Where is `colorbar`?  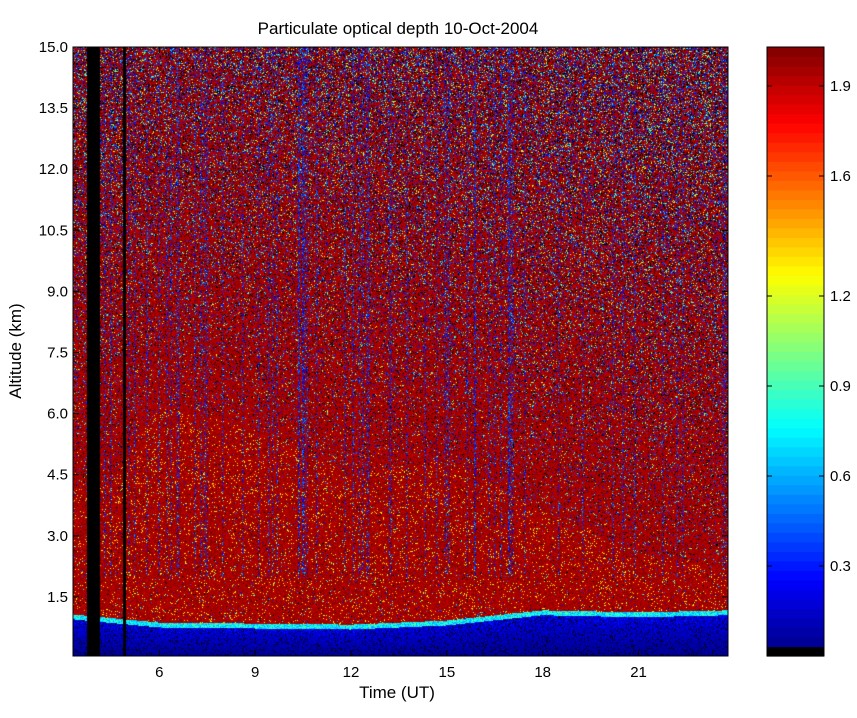 colorbar is located at coordinates (795, 352).